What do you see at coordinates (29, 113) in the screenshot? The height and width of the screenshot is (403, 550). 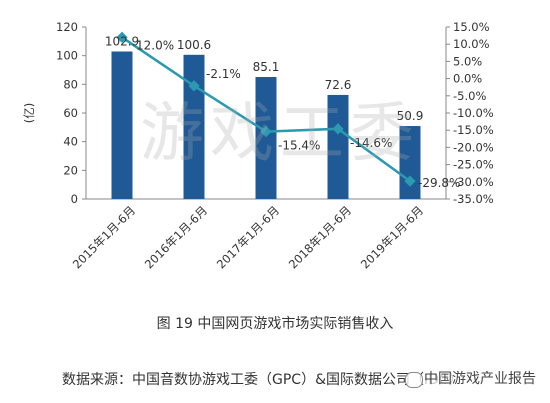 I see `left-axis-label: (亿)` at bounding box center [29, 113].